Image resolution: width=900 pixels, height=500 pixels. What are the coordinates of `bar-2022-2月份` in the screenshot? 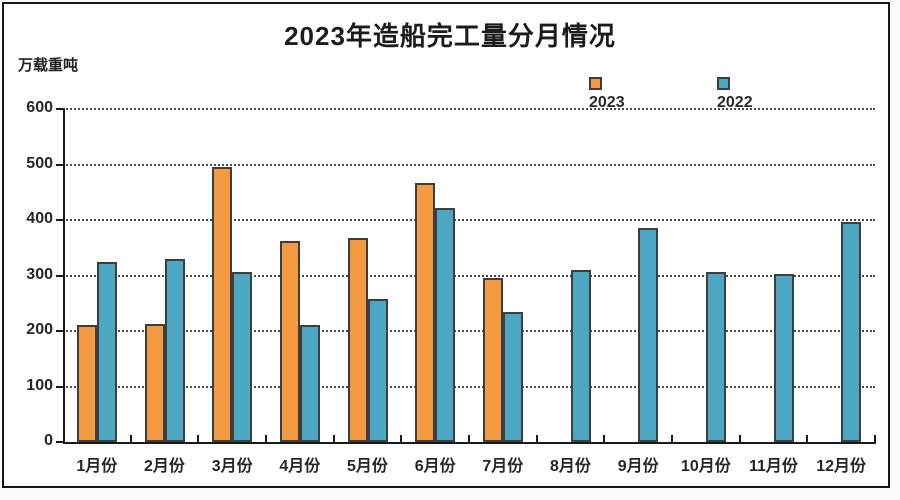 It's located at (174, 350).